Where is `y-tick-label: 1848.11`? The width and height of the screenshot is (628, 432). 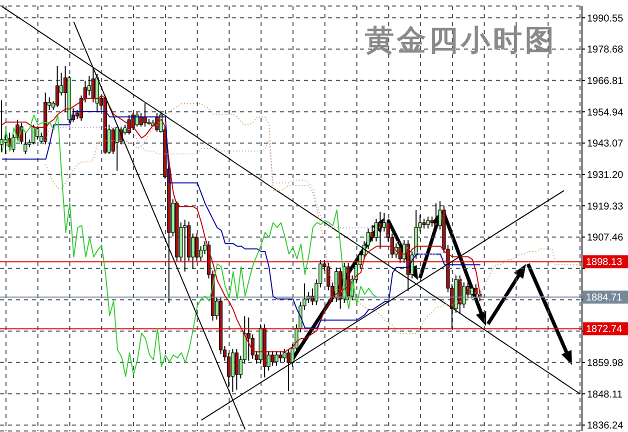 y-tick-label: 1848.11 is located at coordinates (605, 394).